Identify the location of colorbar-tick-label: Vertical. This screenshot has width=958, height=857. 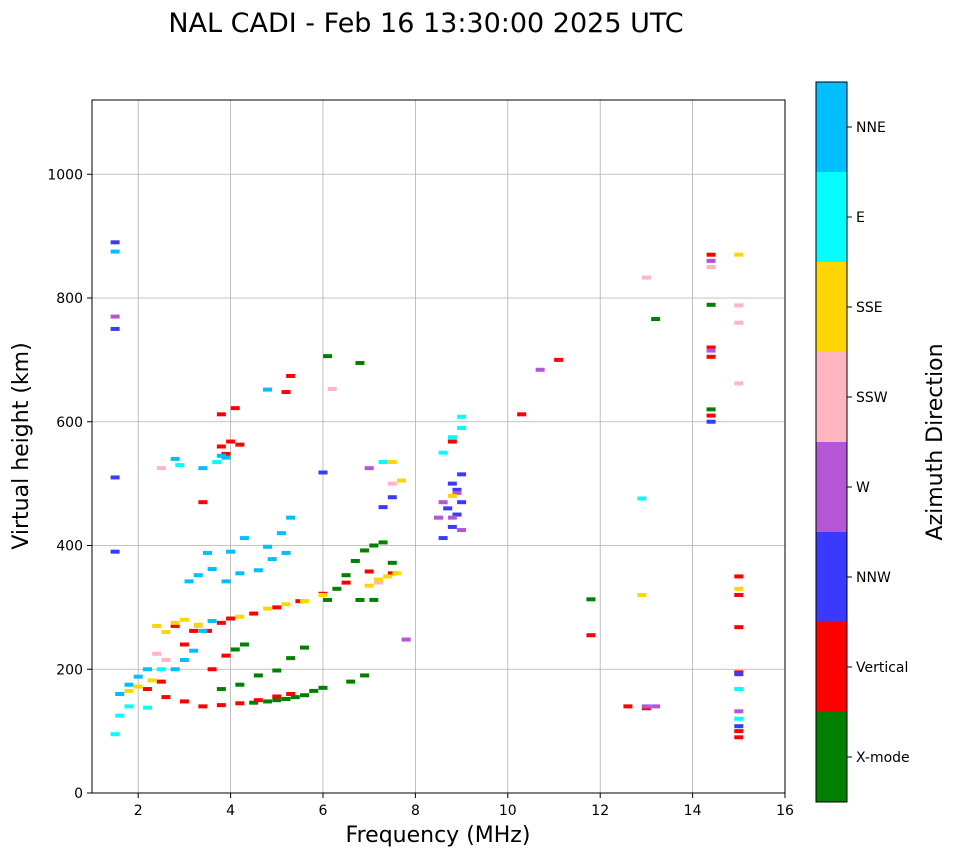
(882, 668).